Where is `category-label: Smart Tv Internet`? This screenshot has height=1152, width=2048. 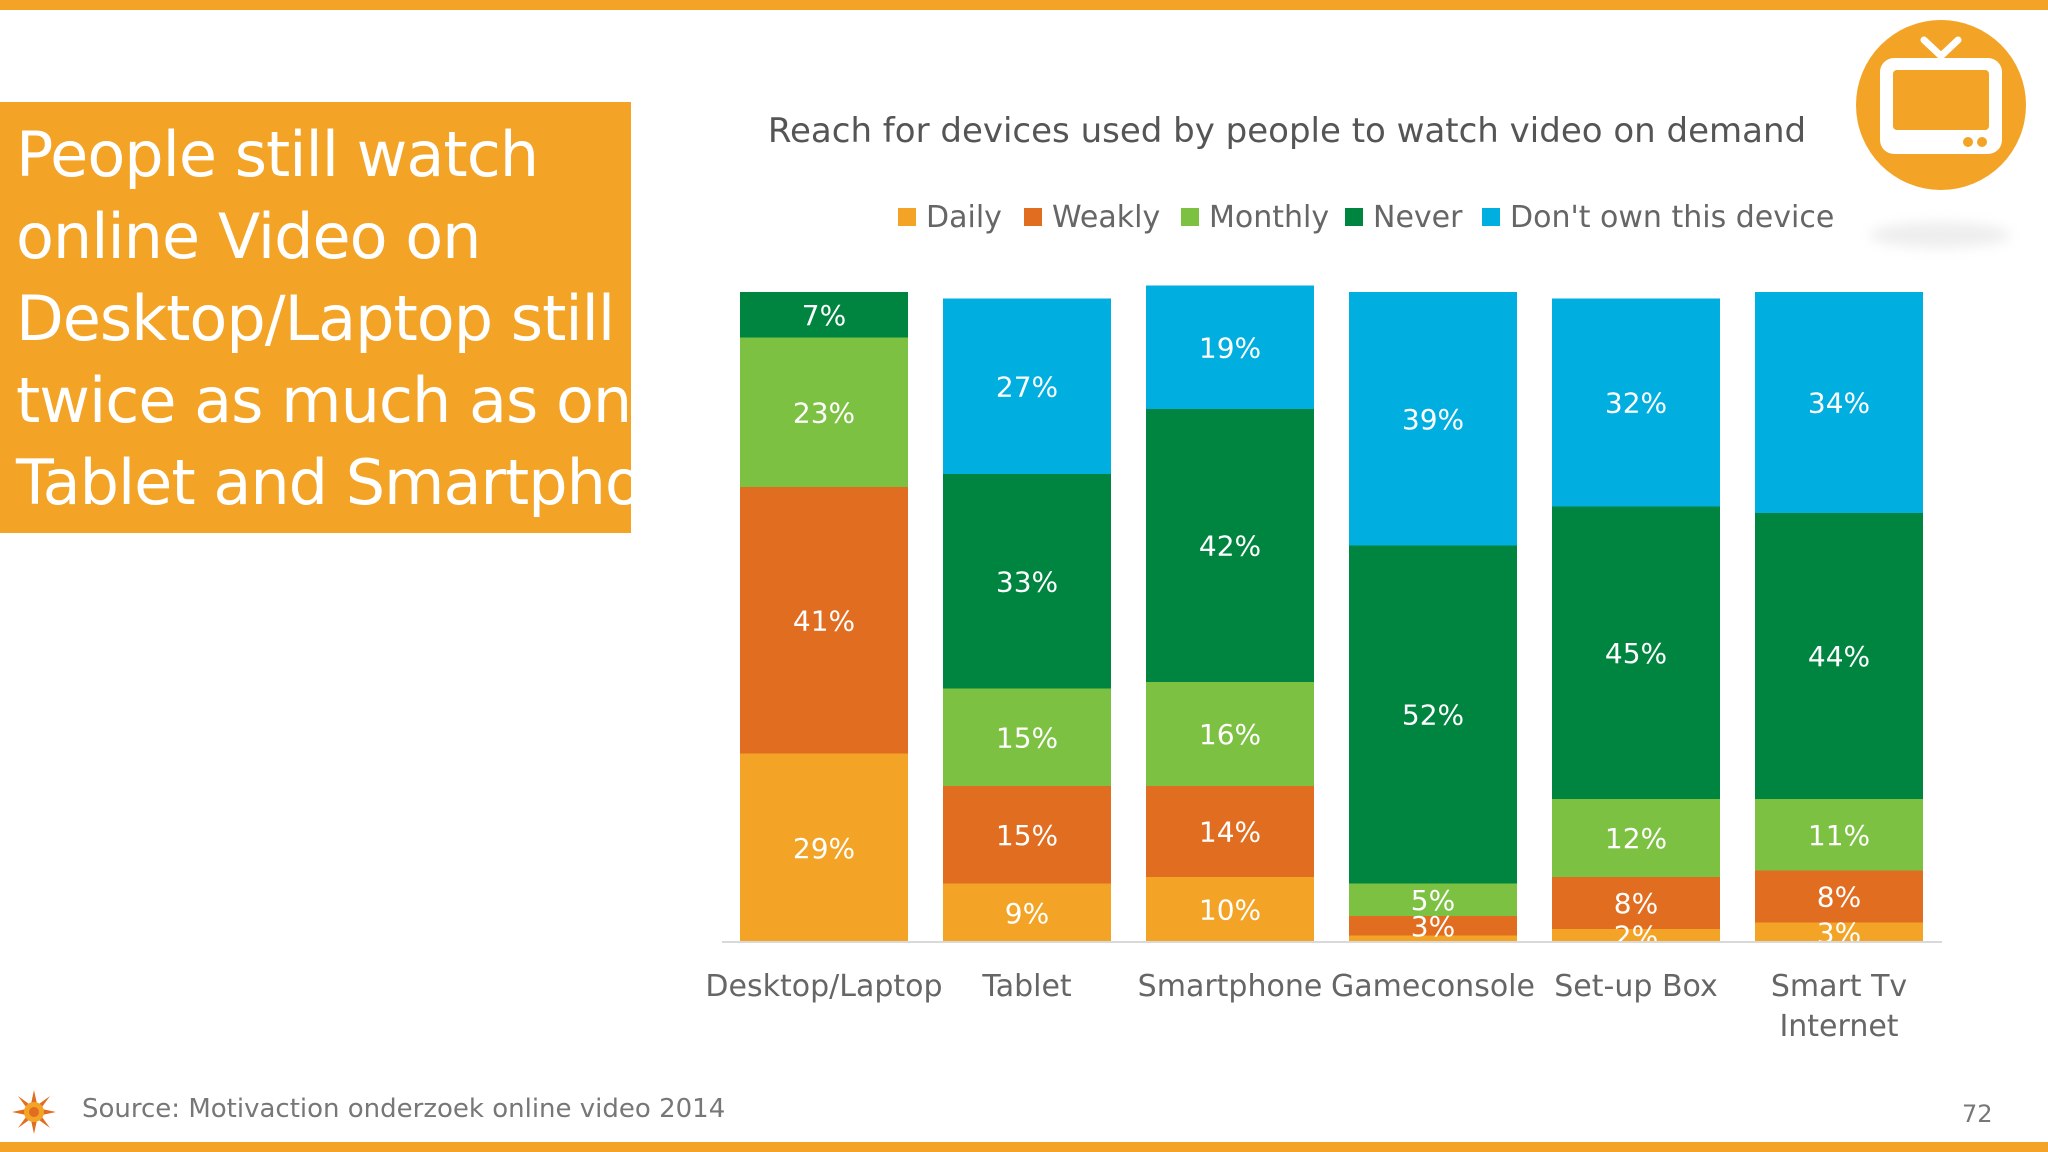
category-label: Smart Tv Internet is located at coordinates (1839, 1006).